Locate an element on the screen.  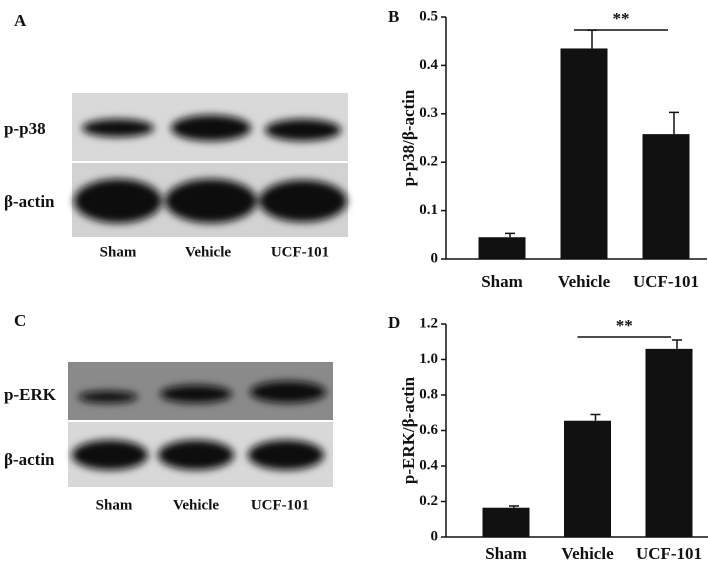
y-tick-label: 0.3 is located at coordinates (428, 113).